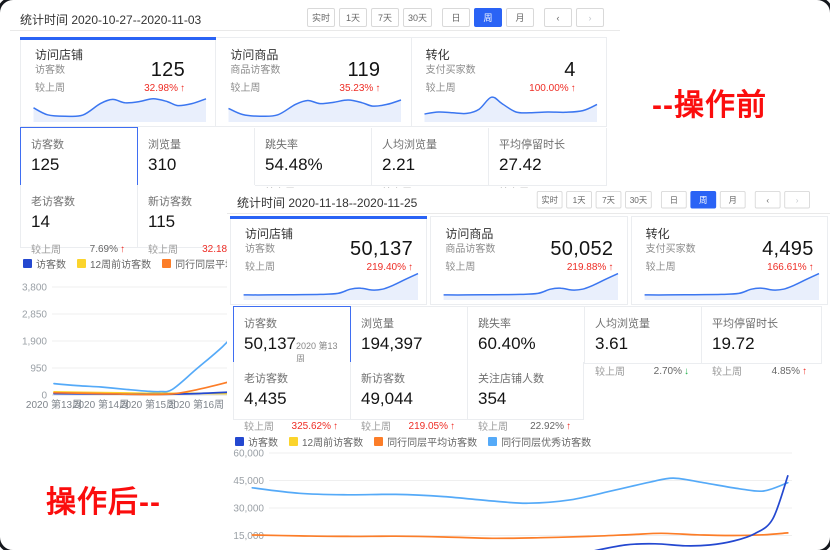  I want to click on overview-card-product-visits: 访问商品 商品访客数 119 较上周 35.23% ↑, so click(314, 82).